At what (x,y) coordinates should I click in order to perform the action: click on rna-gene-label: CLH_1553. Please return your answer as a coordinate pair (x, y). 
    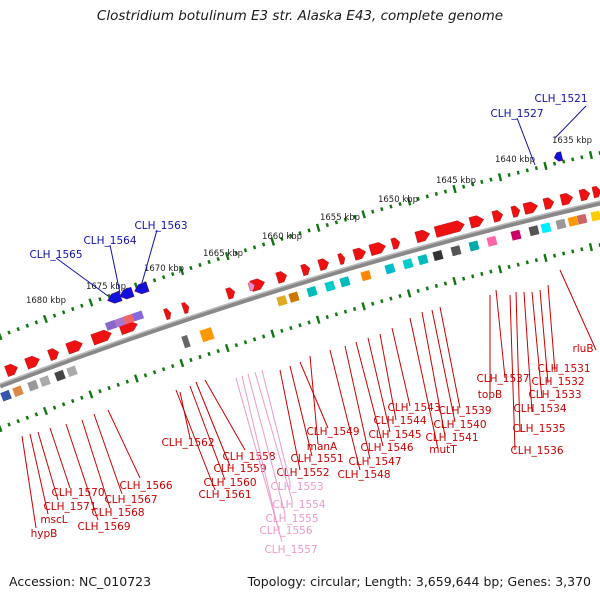
    Looking at the image, I should click on (296, 487).